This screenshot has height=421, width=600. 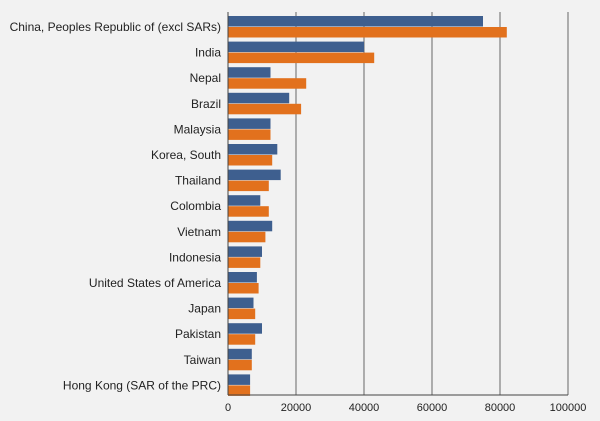 What do you see at coordinates (205, 78) in the screenshot?
I see `category-label: Nepal` at bounding box center [205, 78].